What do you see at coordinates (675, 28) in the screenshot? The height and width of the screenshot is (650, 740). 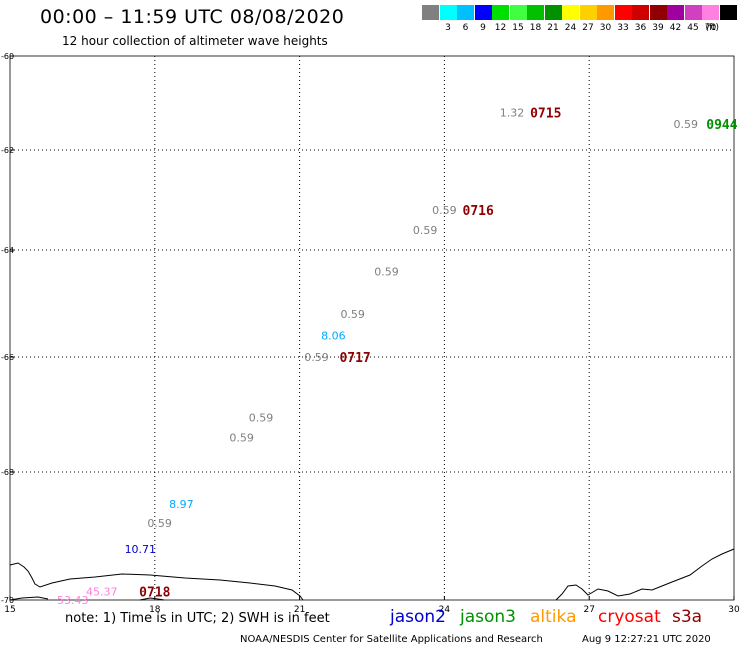 I see `color-scale-label: 42` at bounding box center [675, 28].